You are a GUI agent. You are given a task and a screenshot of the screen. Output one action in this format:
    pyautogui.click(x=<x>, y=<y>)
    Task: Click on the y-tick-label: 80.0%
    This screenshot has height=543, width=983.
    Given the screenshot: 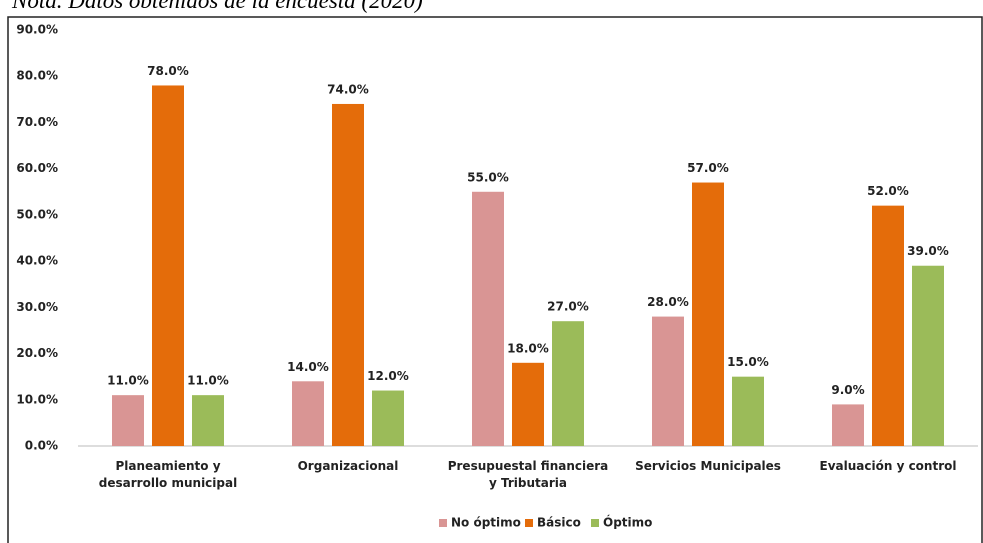 What is the action you would take?
    pyautogui.click(x=37, y=76)
    